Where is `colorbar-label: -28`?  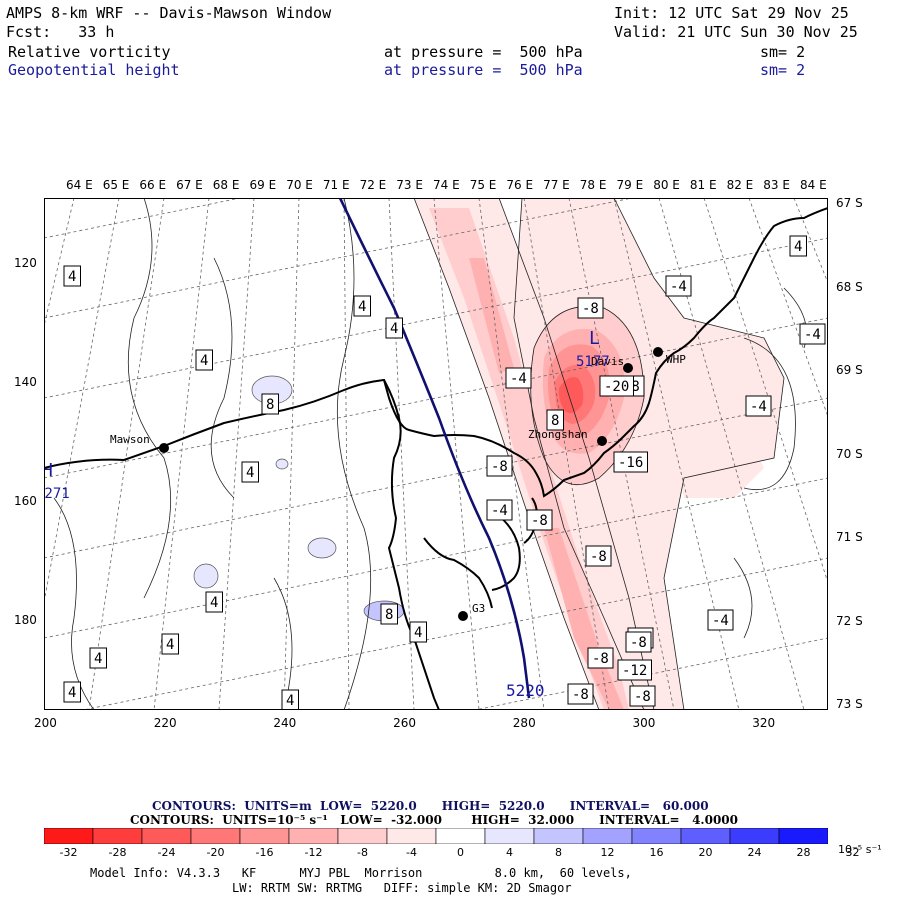 colorbar-label: -28 is located at coordinates (117, 852).